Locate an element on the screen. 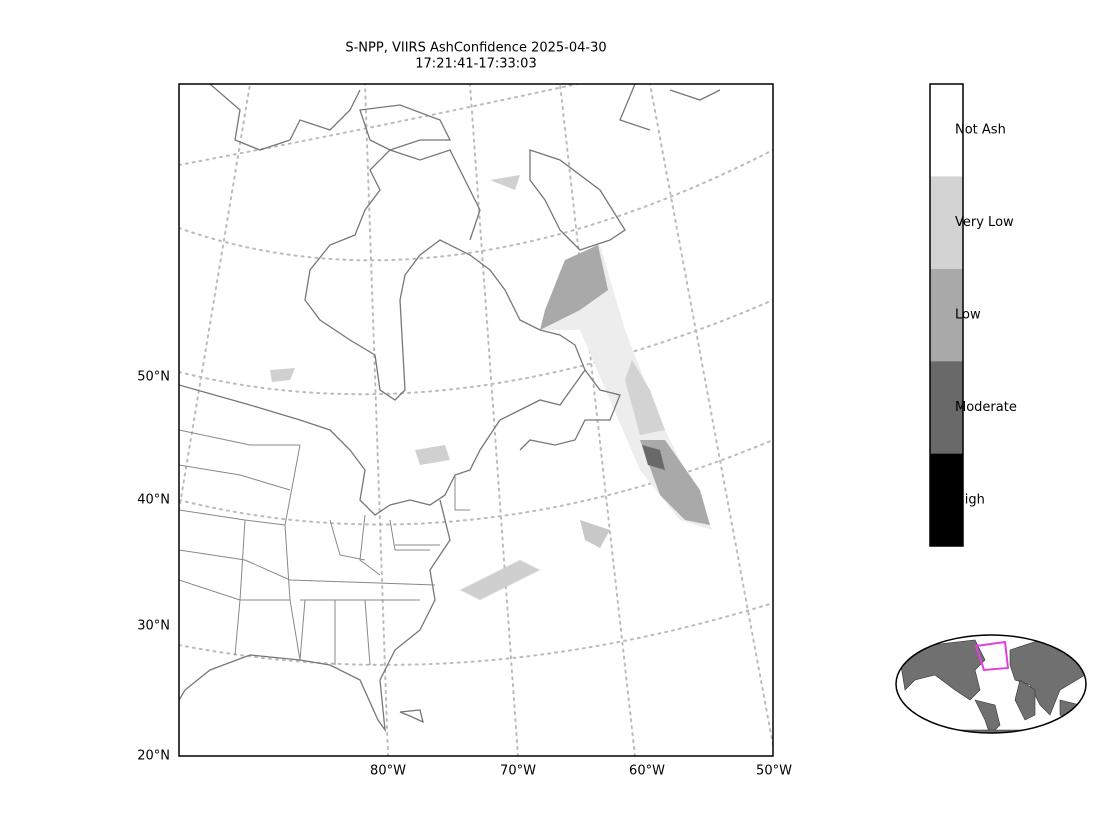 The width and height of the screenshot is (1120, 840). title-line: 17:21:41-17:33:03 is located at coordinates (475, 64).